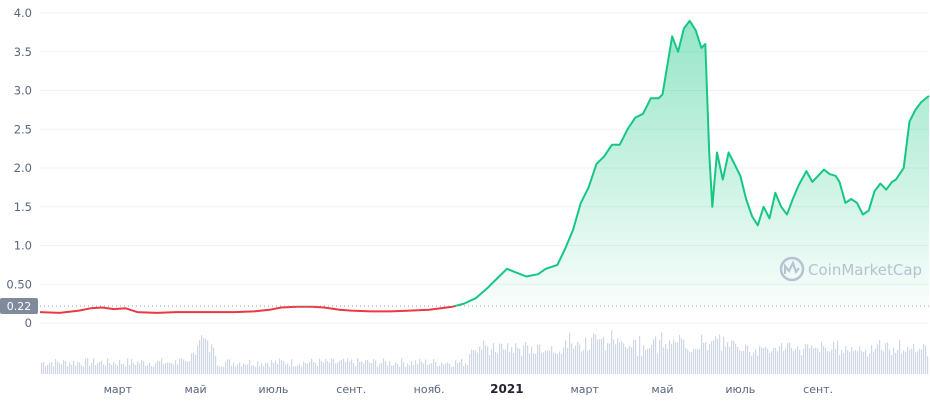 The width and height of the screenshot is (930, 404). What do you see at coordinates (23, 168) in the screenshot?
I see `y-tick-label: 2.0` at bounding box center [23, 168].